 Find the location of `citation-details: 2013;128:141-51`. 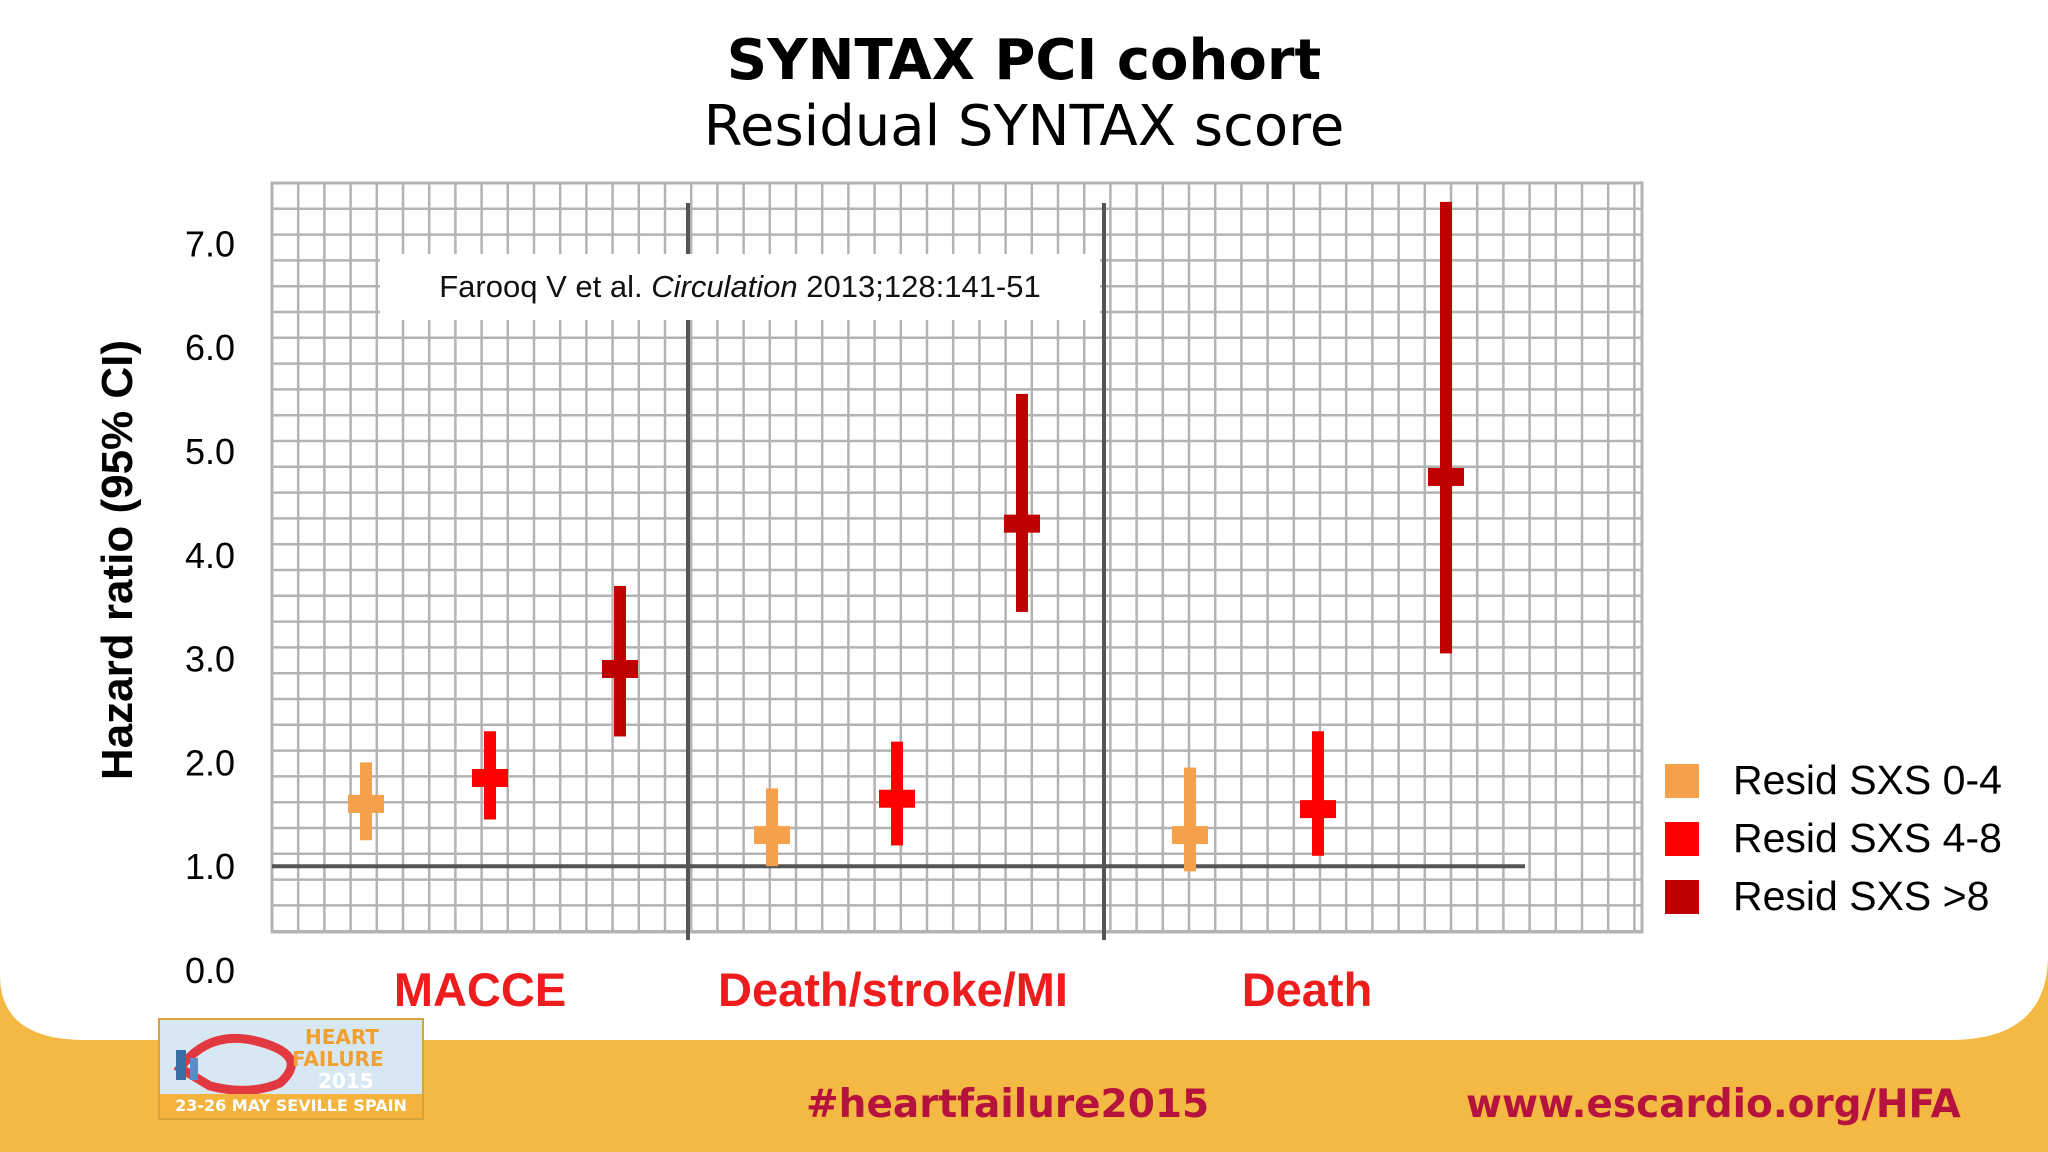

citation-details: 2013;128:141-51 is located at coordinates (923, 286).